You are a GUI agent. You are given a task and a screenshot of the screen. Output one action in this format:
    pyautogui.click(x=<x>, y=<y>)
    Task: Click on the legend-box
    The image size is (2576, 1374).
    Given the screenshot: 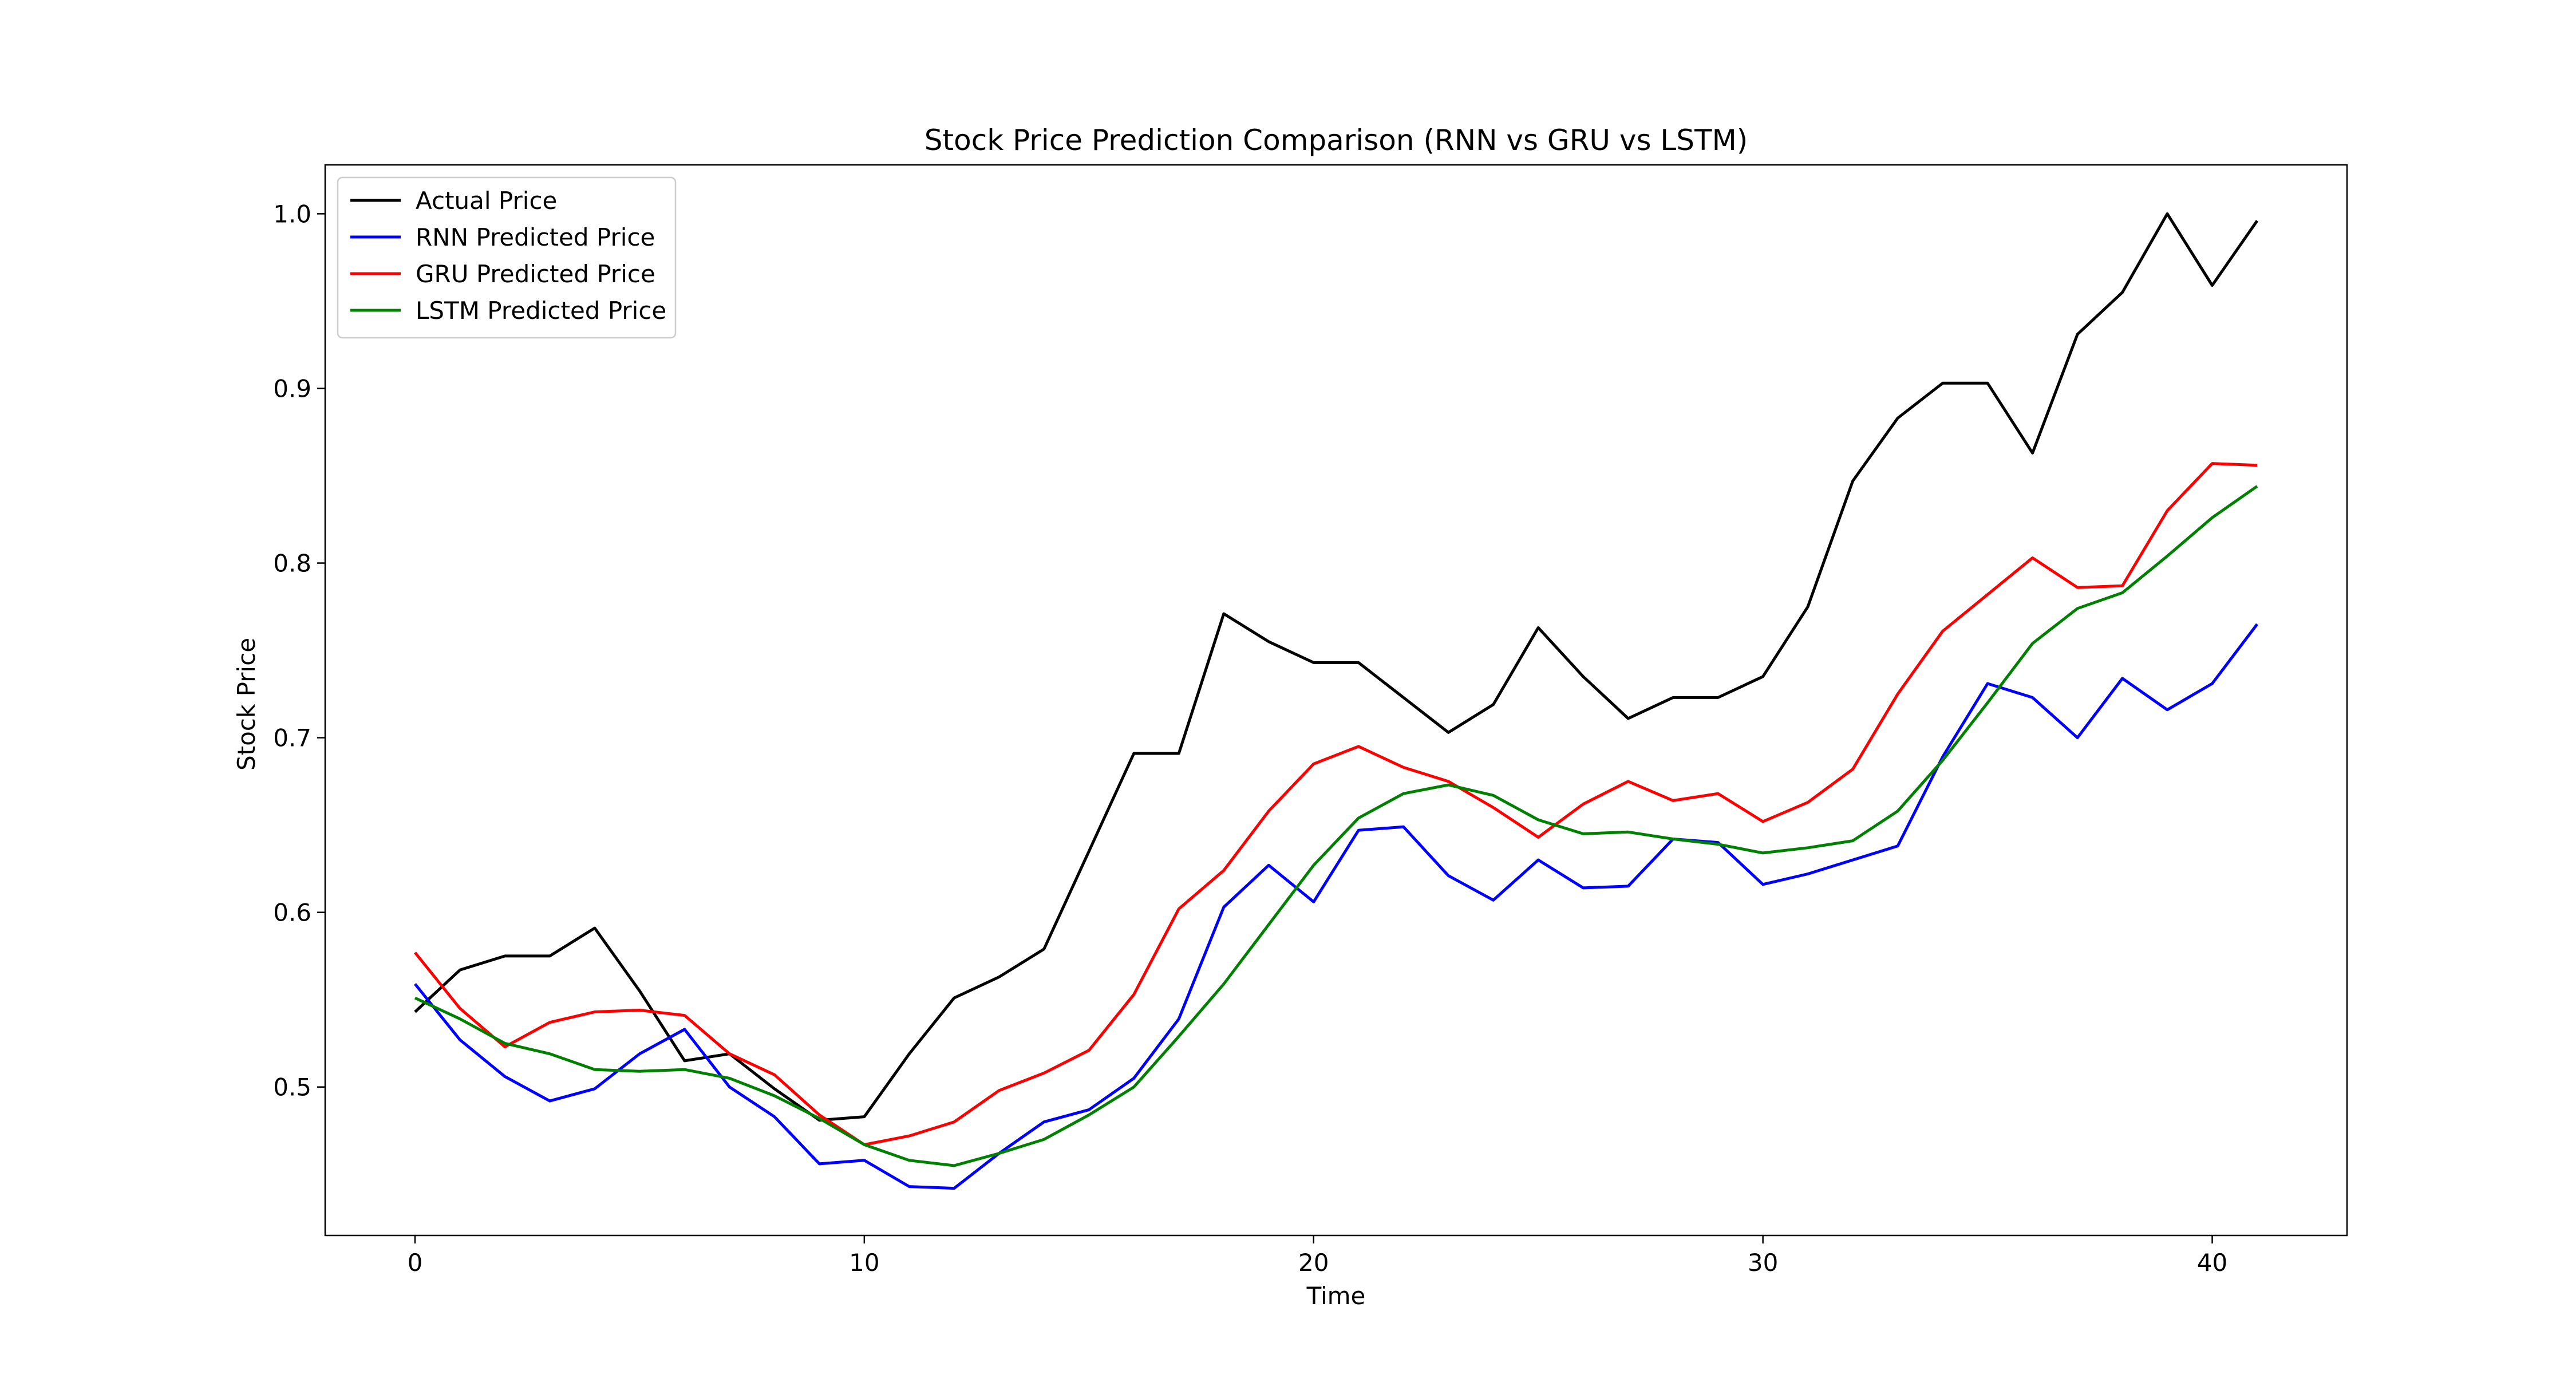 What is the action you would take?
    pyautogui.click(x=507, y=257)
    